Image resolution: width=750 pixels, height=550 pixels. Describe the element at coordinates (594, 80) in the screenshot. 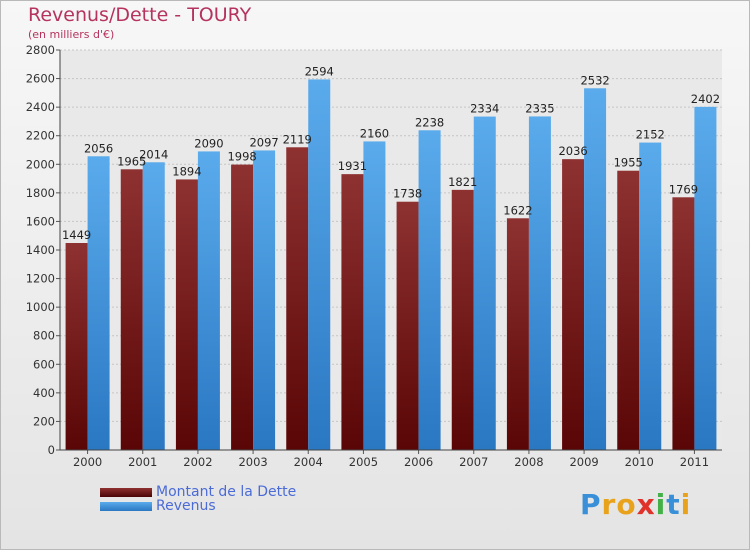

I see `data-label-revenue: 2532` at that location.